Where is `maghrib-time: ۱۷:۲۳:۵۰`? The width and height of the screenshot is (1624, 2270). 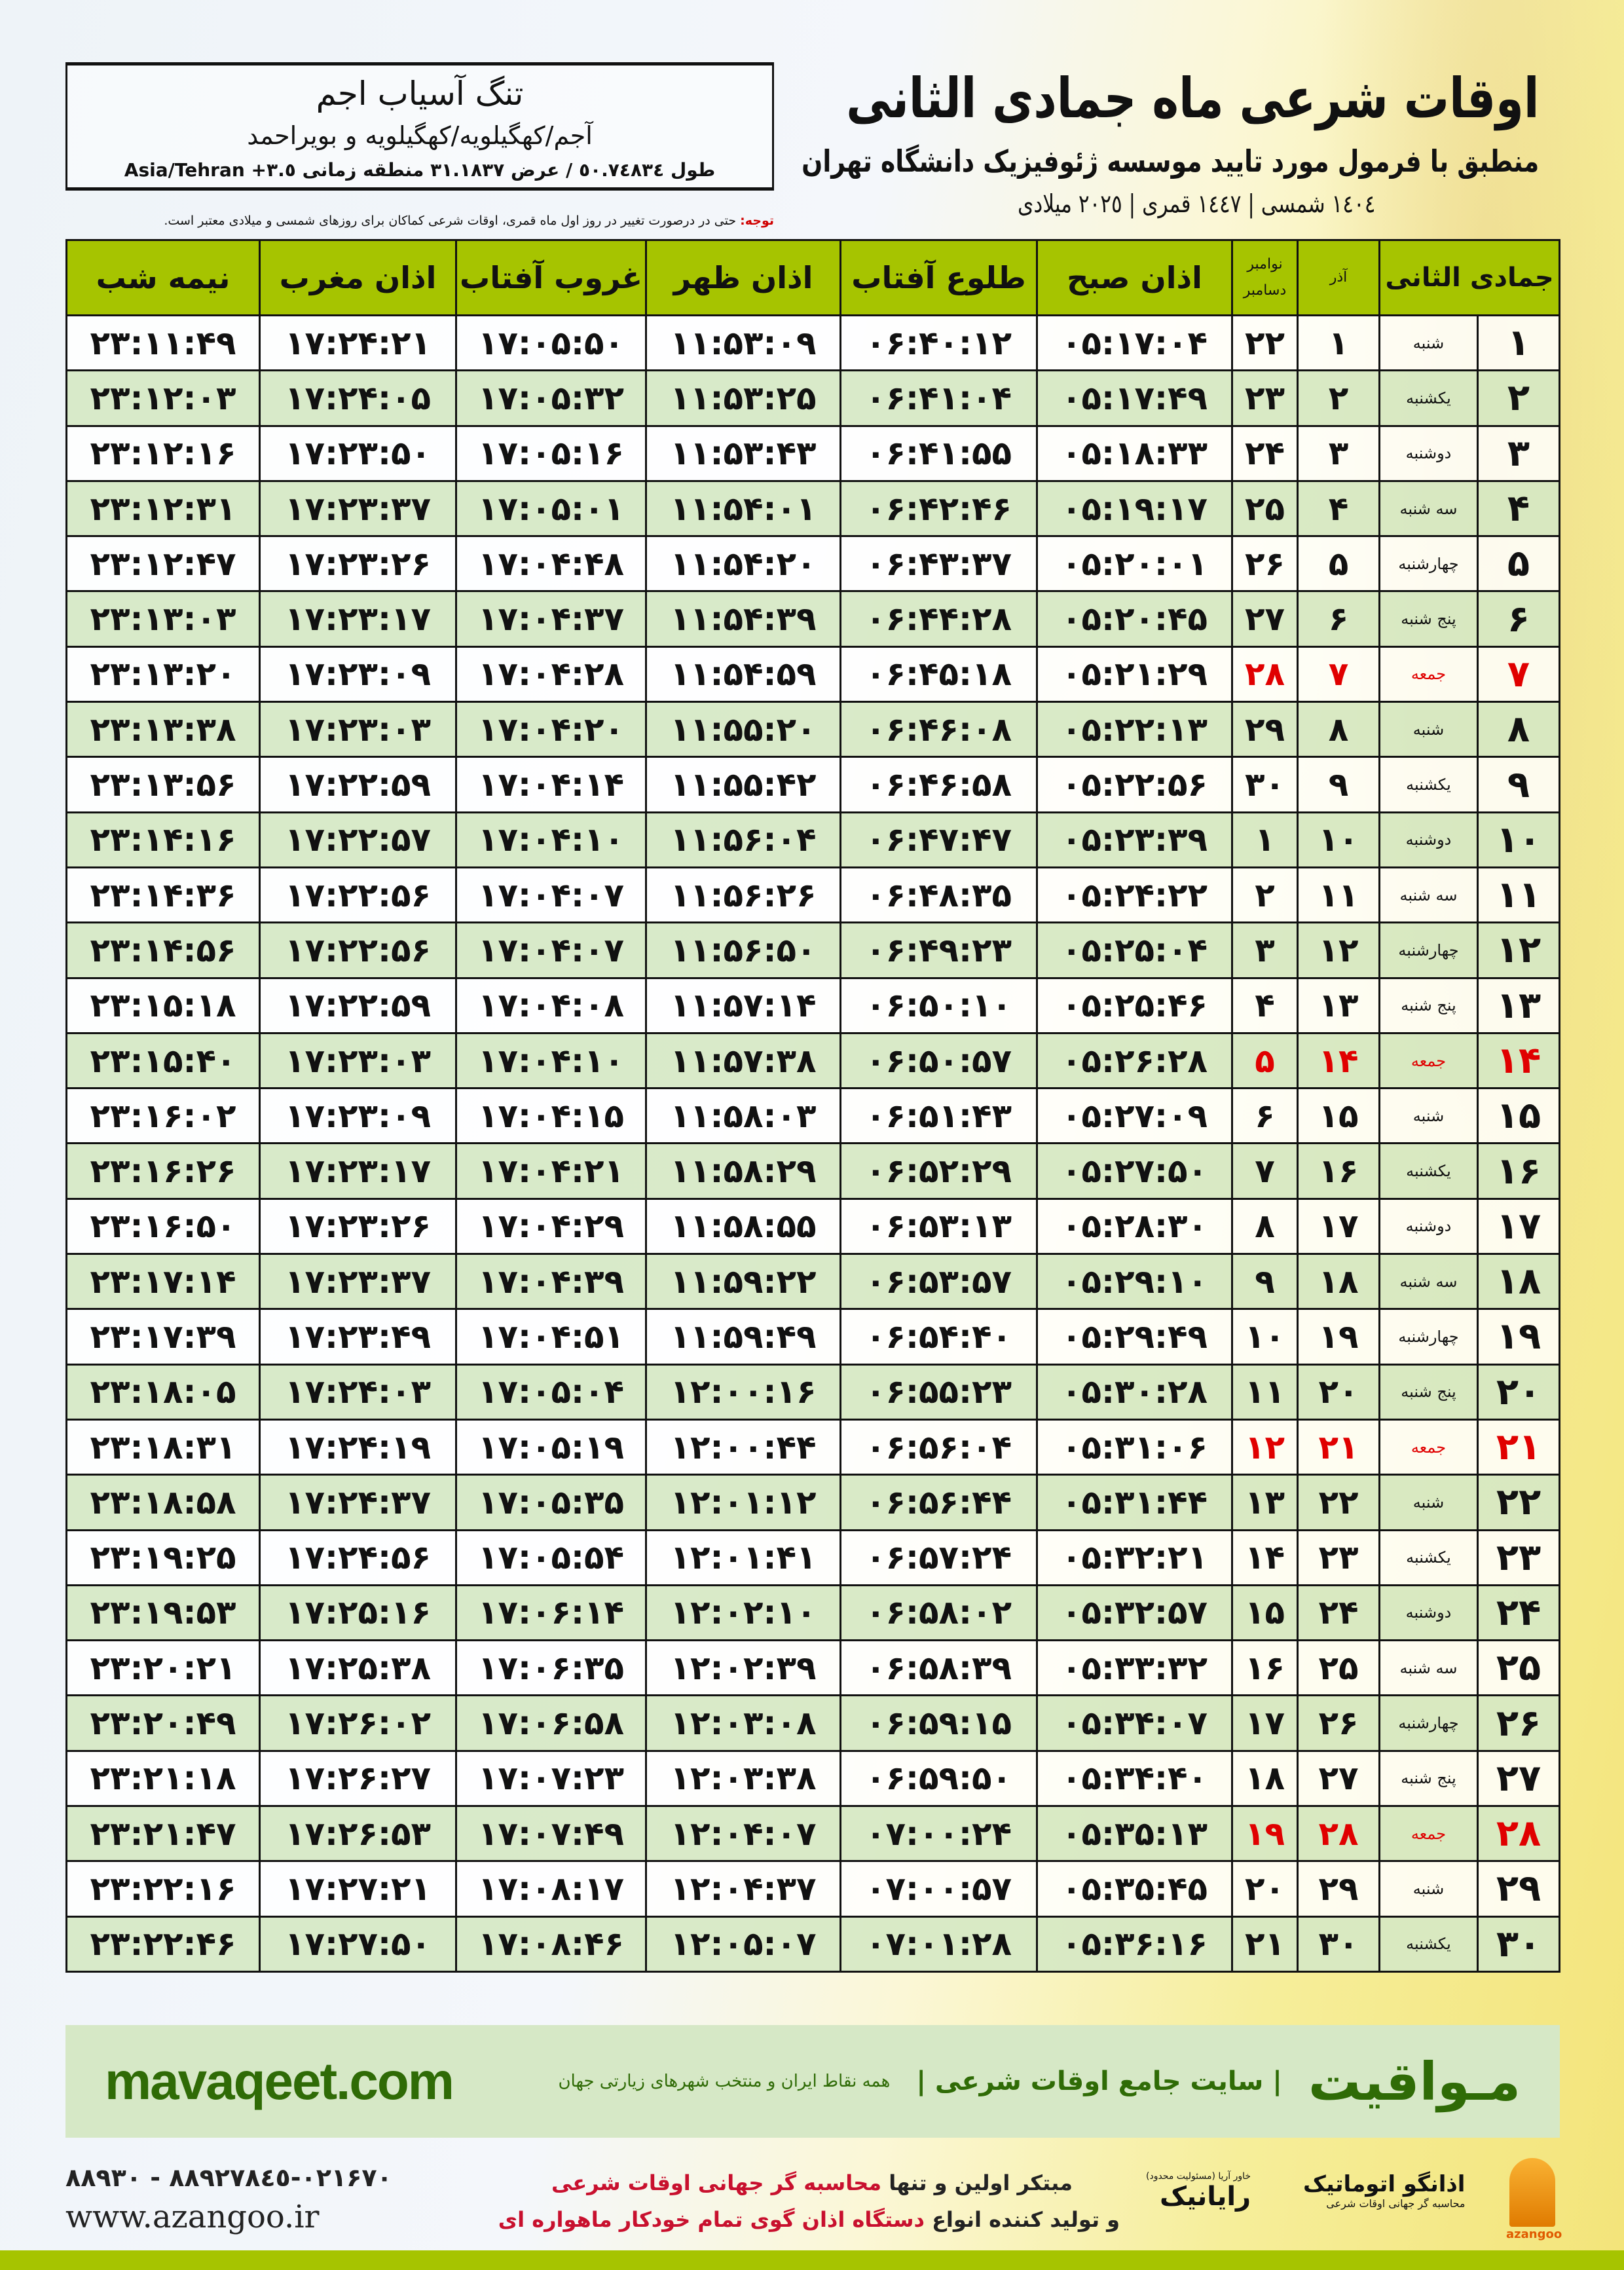 maghrib-time: ۱۷:۲۳:۵۰ is located at coordinates (358, 453).